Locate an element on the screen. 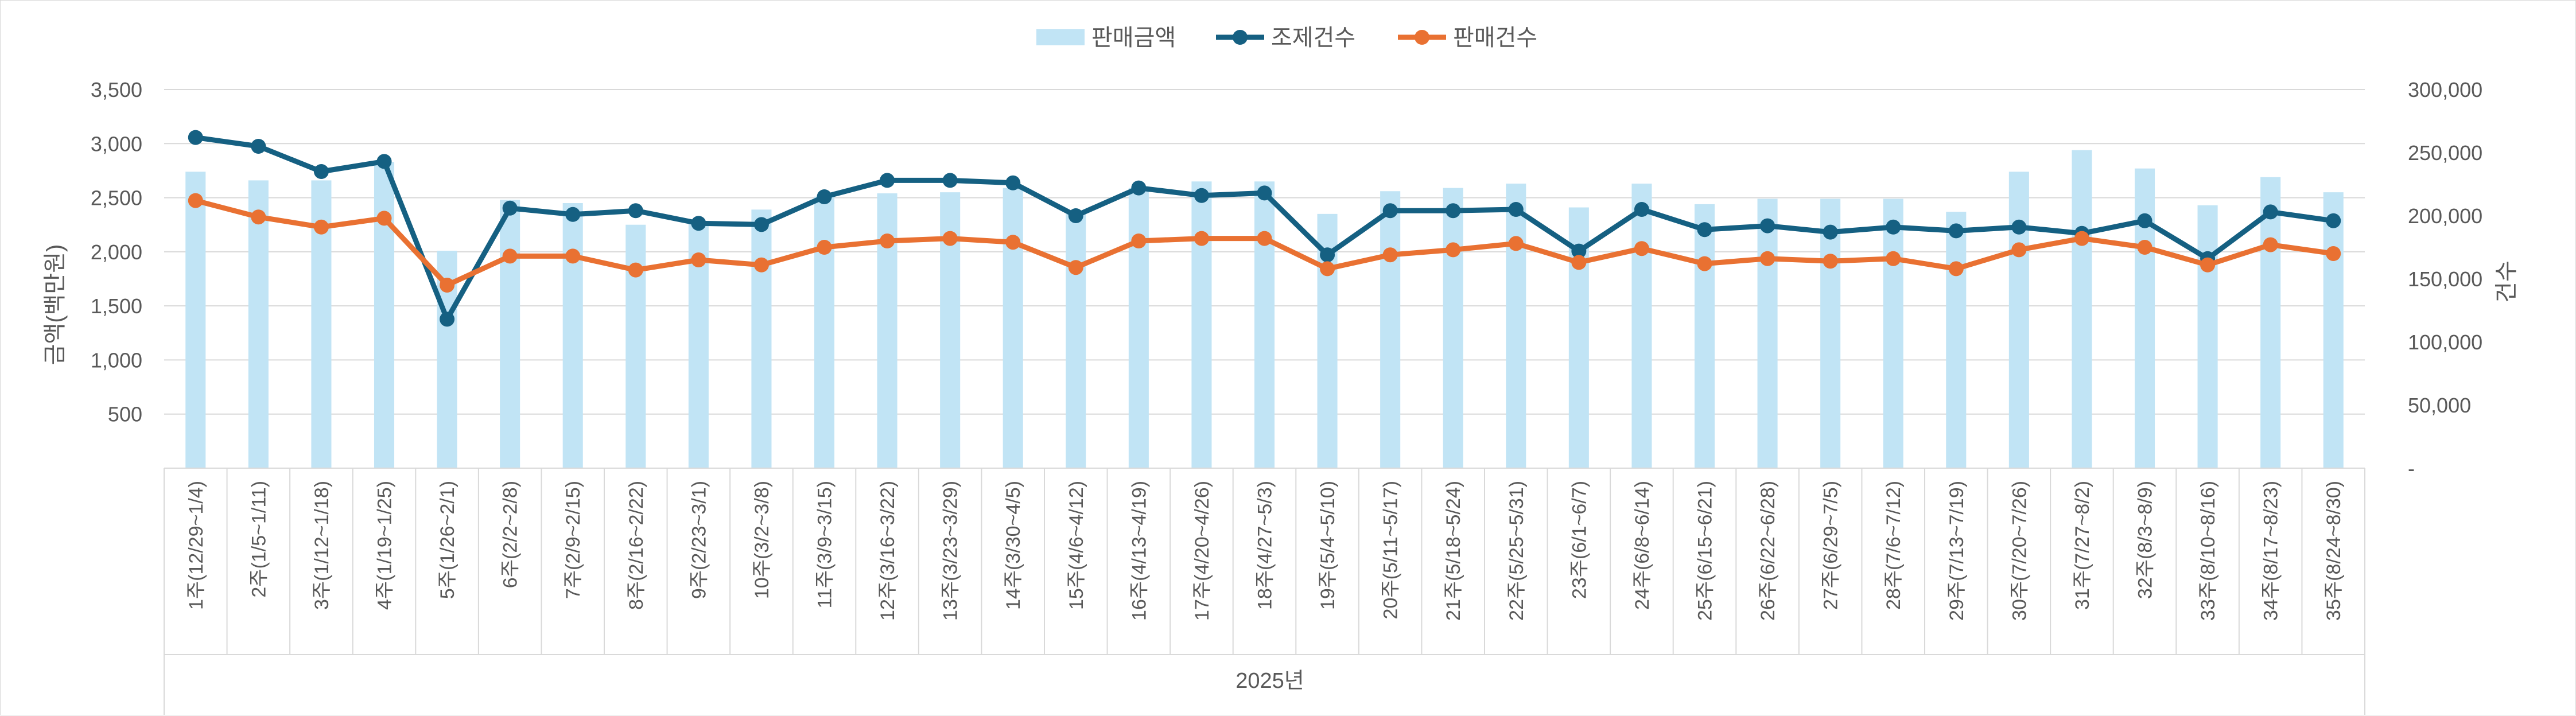 This screenshot has width=2576, height=716. x-tick-label: 23주(6/1~6/7) is located at coordinates (1579, 540).